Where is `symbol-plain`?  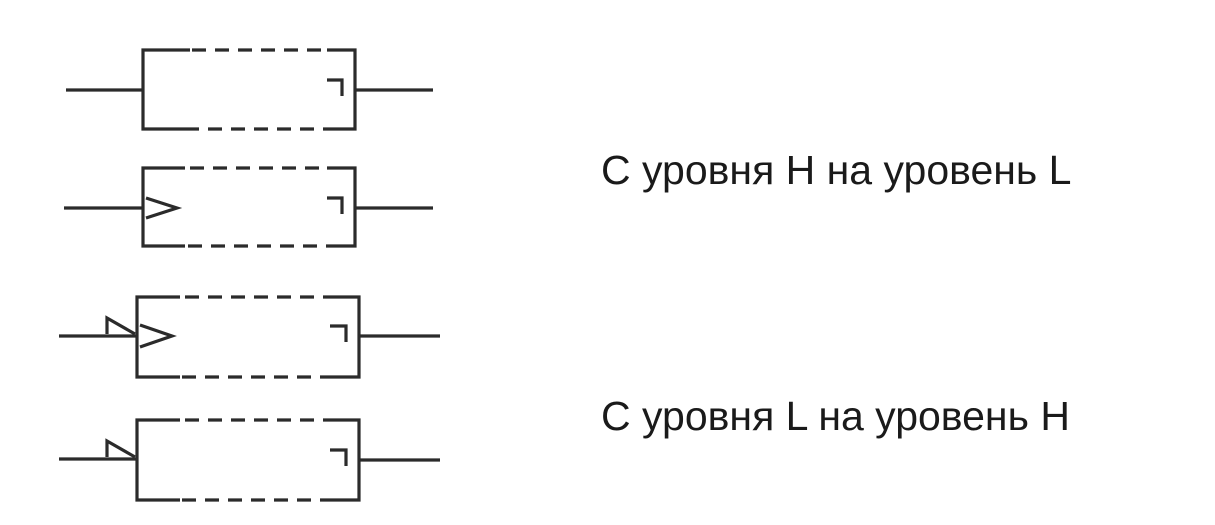 symbol-plain is located at coordinates (249, 89).